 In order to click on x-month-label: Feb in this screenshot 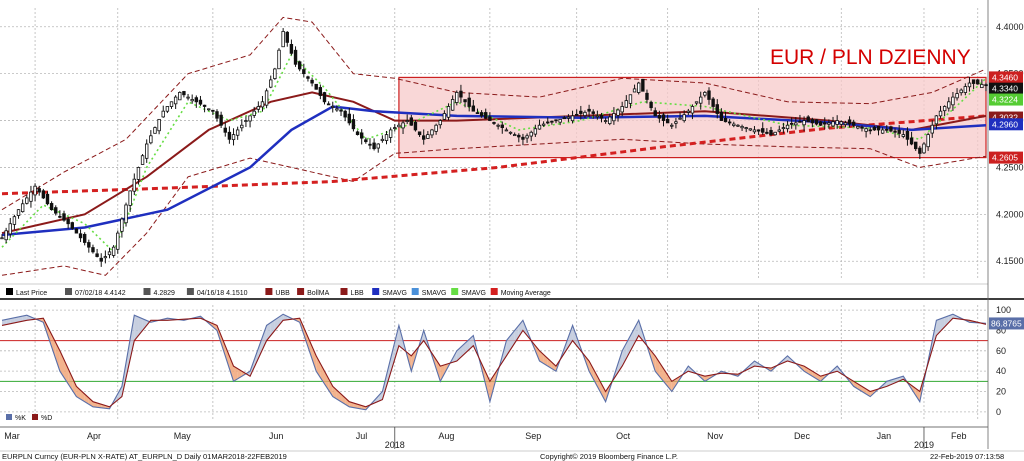, I will do `click(959, 436)`.